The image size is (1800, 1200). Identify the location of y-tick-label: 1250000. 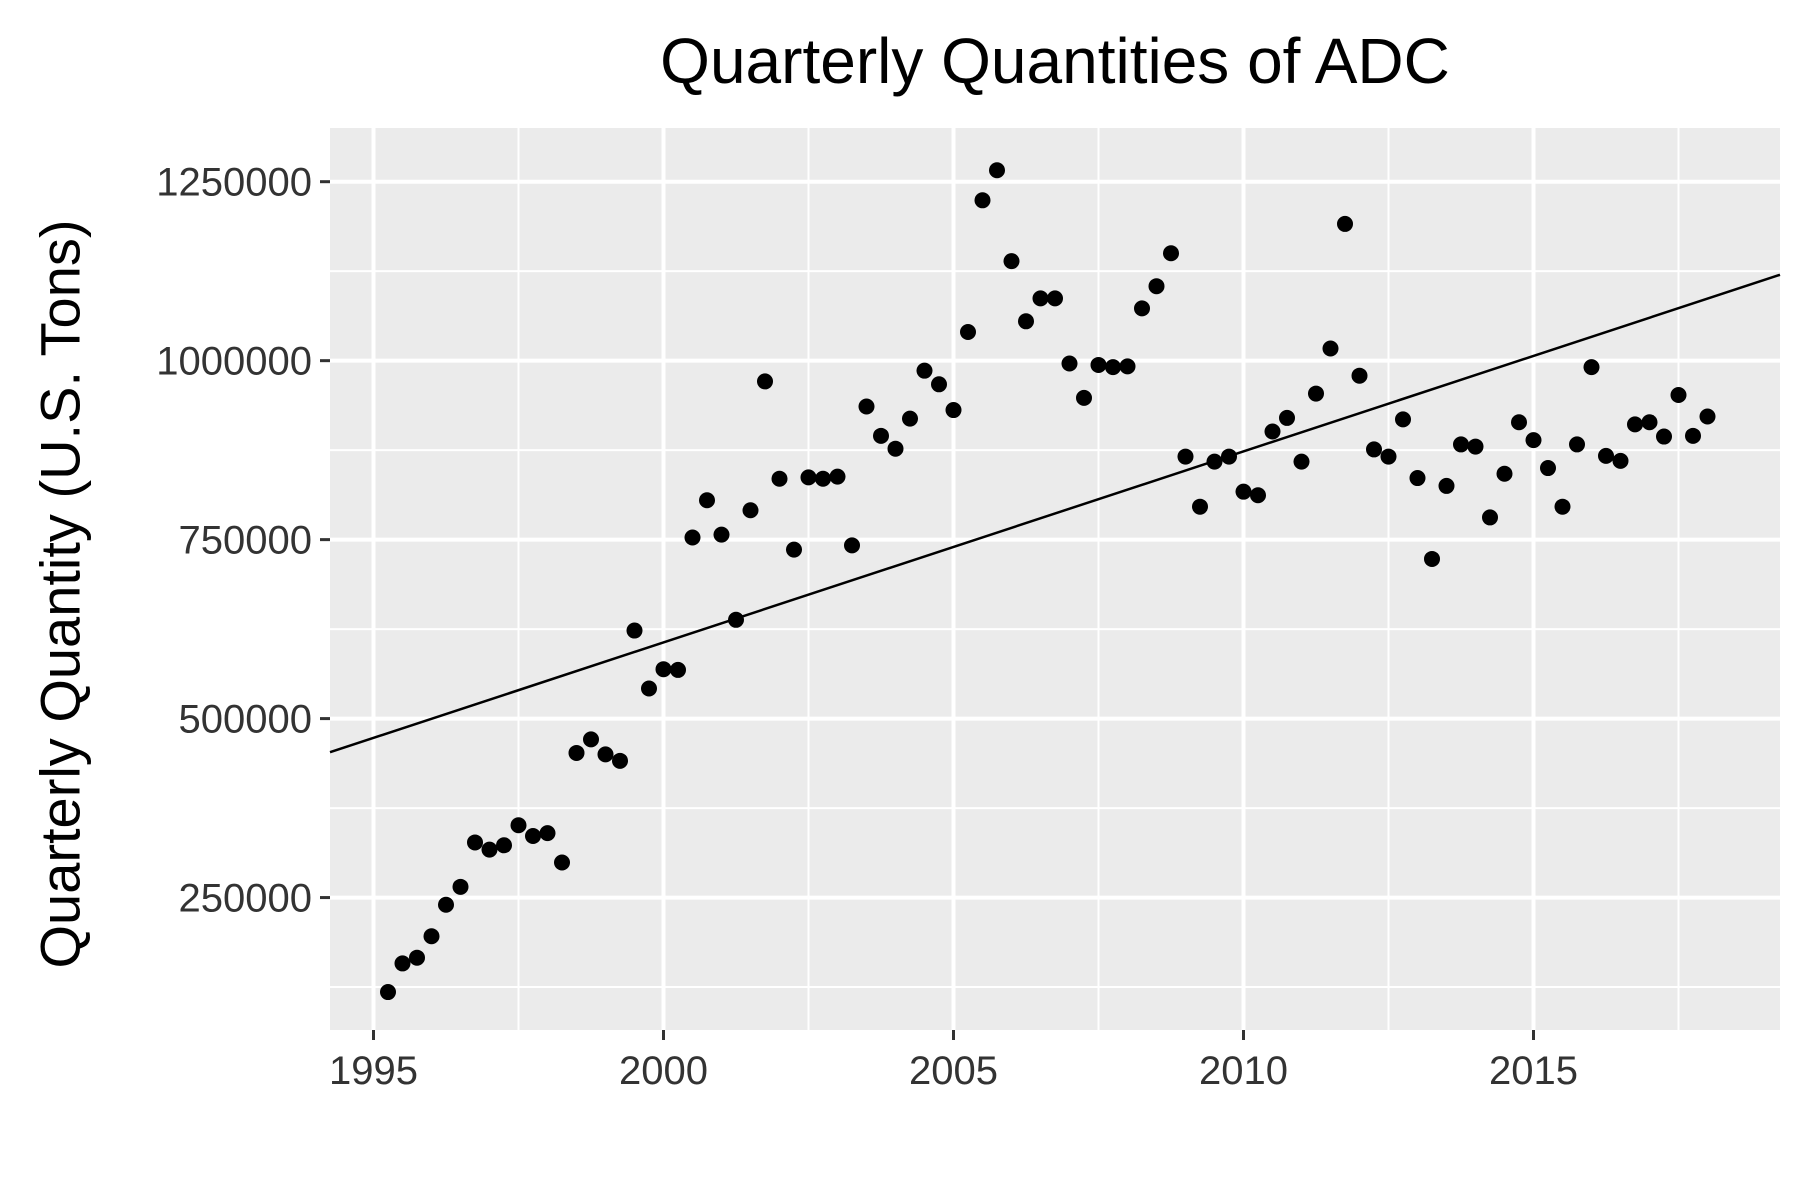
(234, 183).